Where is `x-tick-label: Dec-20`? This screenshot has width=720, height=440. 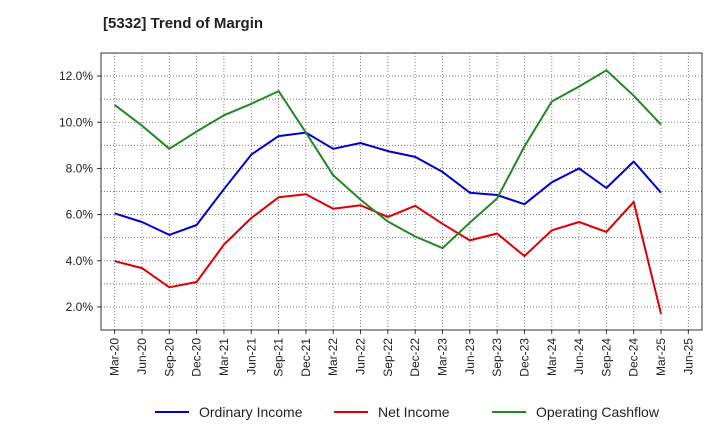 x-tick-label: Dec-20 is located at coordinates (197, 357).